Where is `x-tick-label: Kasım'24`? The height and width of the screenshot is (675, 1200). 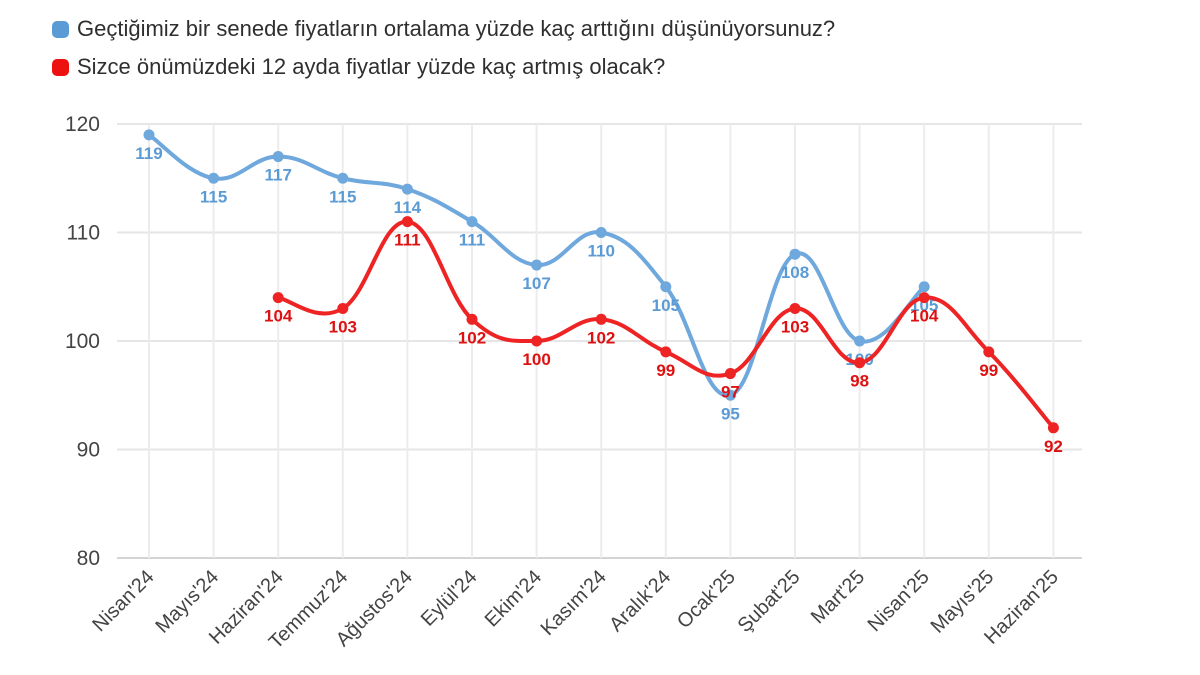
x-tick-label: Kasım'24 is located at coordinates (574, 603).